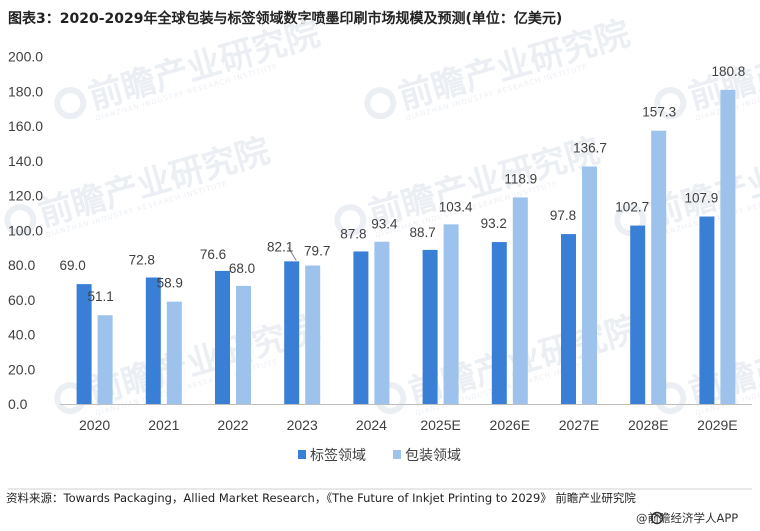 The height and width of the screenshot is (531, 760). I want to click on data-label-packaging-domain: 103.4, so click(456, 206).